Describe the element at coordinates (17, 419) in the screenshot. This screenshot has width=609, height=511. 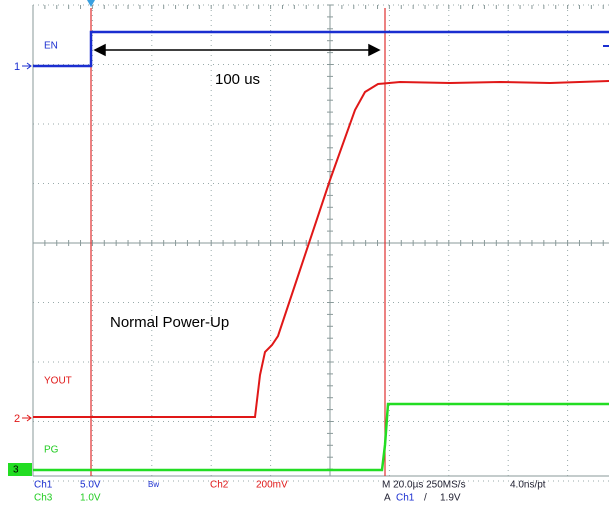
I see `channel-marker: 2` at that location.